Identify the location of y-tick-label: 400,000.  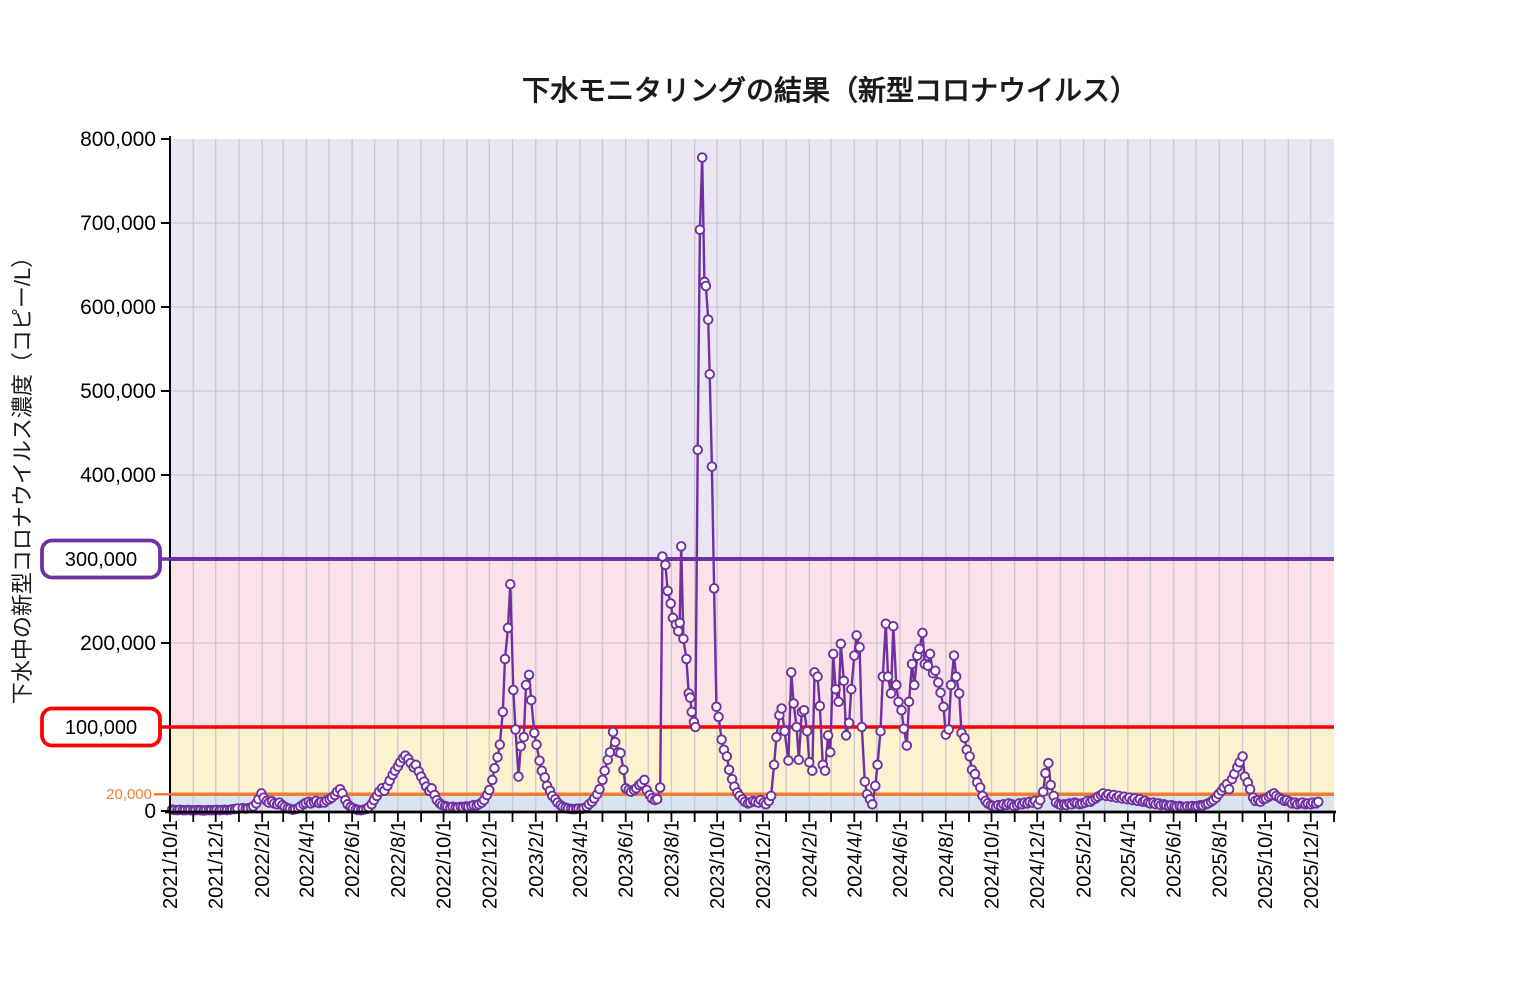
(118, 475).